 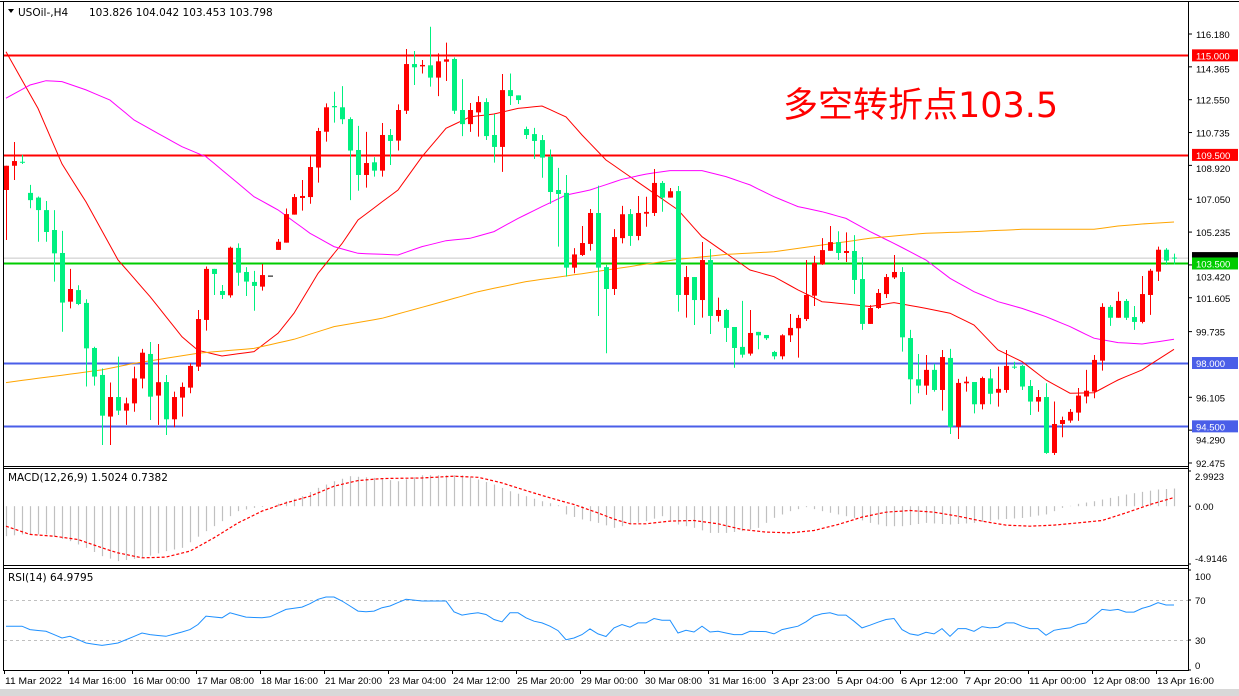 I want to click on dropdown-triangle-icon, so click(x=11, y=11).